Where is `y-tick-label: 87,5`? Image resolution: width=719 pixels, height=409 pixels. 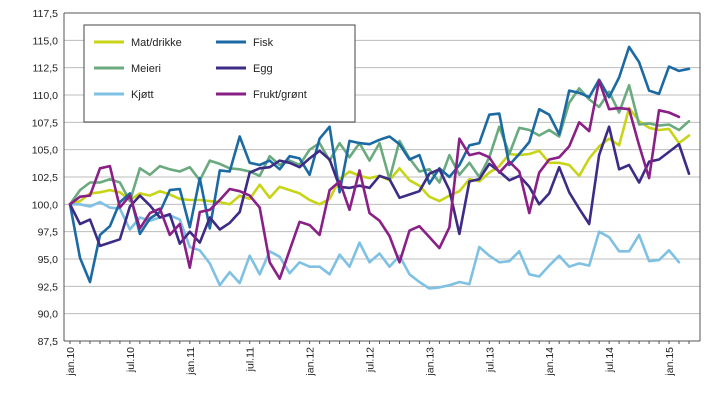 y-tick-label: 87,5 is located at coordinates (48, 342).